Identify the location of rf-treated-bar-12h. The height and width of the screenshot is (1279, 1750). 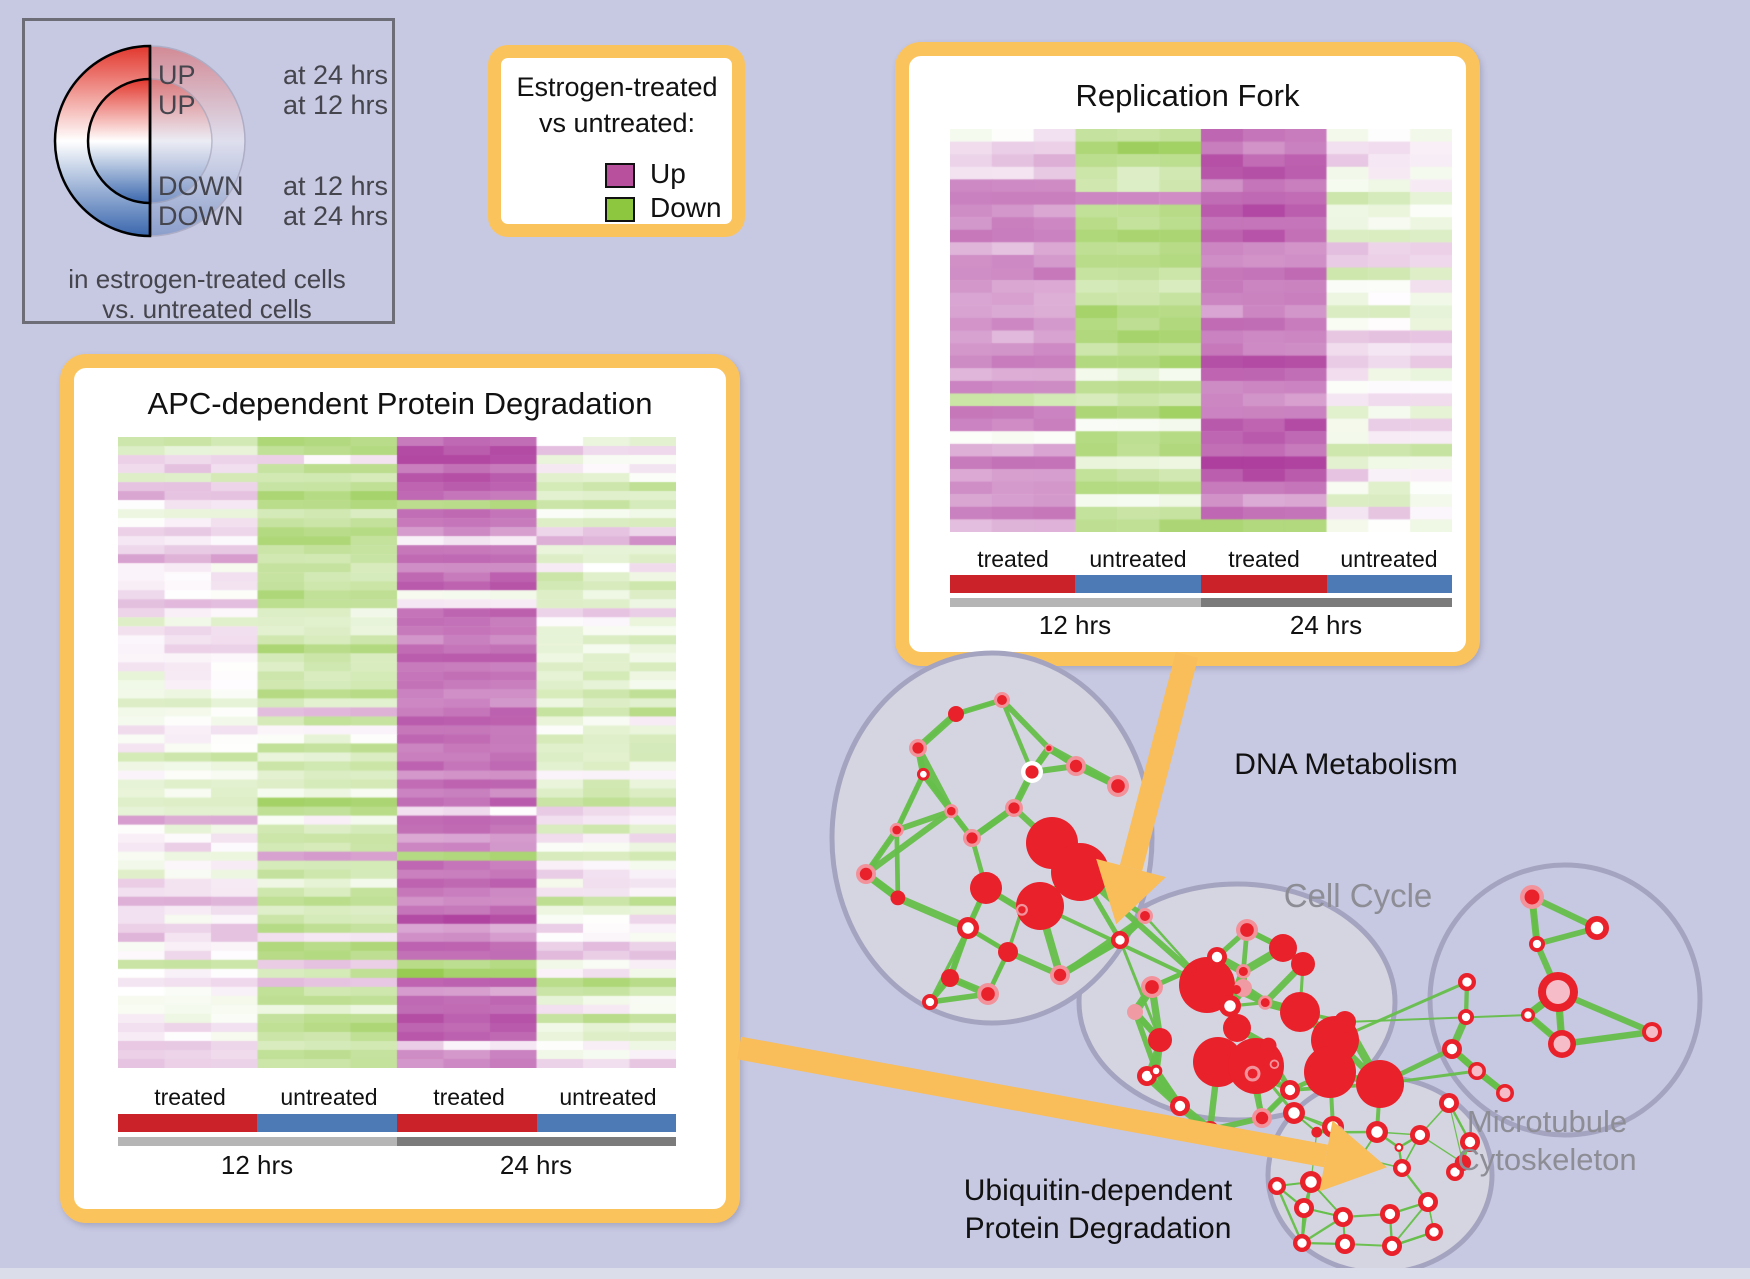
(1012, 584).